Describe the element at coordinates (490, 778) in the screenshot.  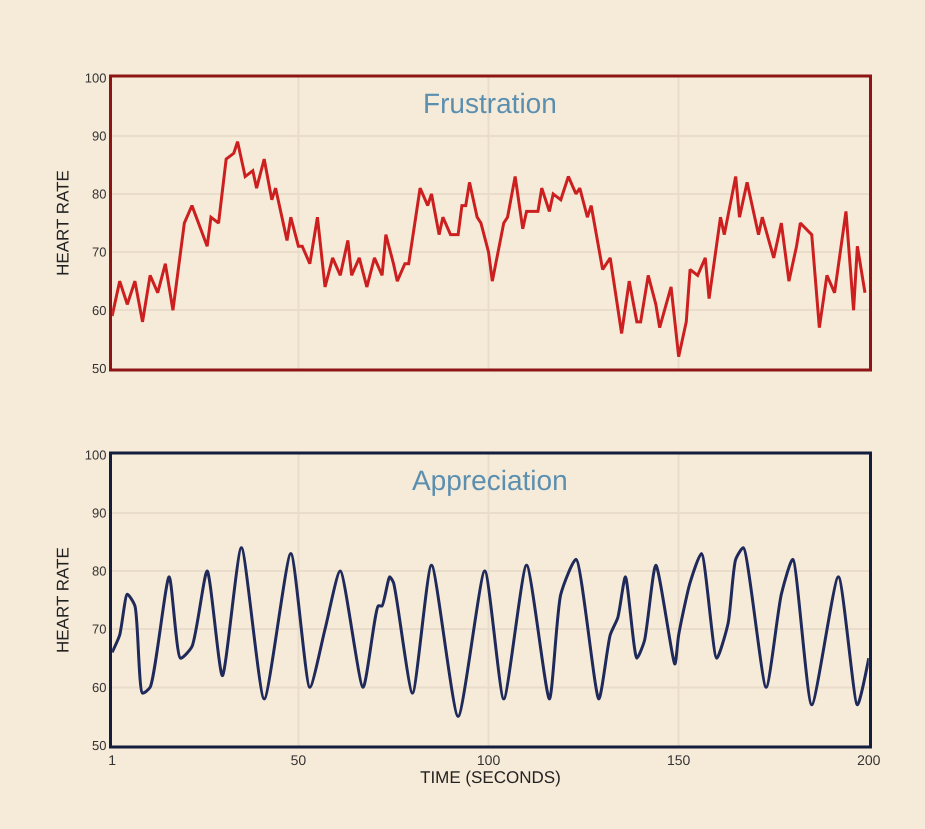
I see `x-axis-title: TIME (SECONDS)` at that location.